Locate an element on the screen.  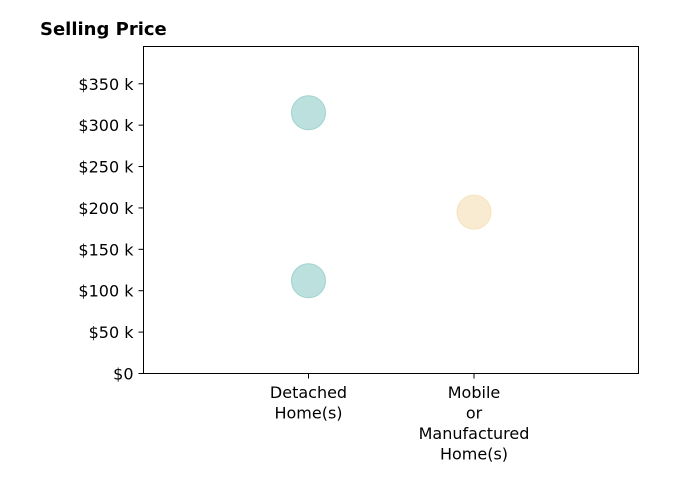
y-tick-label: $300 k is located at coordinates (106, 125).